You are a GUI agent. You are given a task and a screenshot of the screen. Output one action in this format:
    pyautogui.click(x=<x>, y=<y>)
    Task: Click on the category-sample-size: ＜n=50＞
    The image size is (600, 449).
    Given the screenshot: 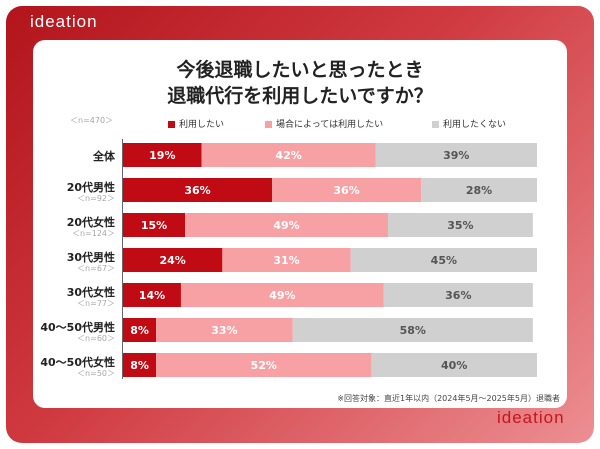 What is the action you would take?
    pyautogui.click(x=96, y=373)
    